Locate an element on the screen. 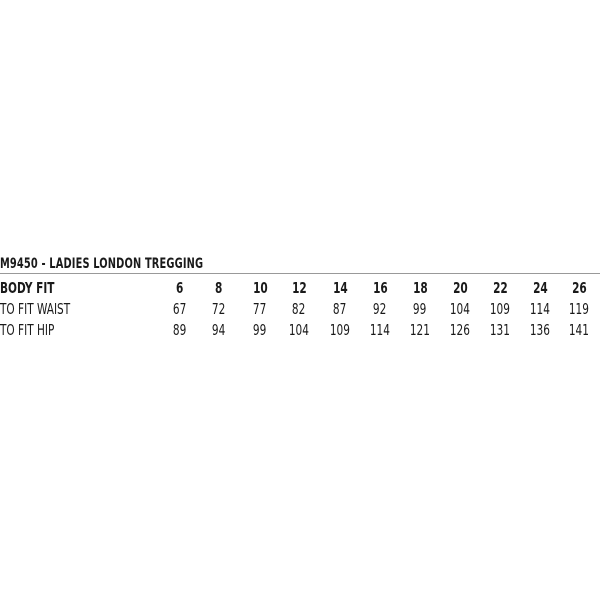 The width and height of the screenshot is (600, 600). table-cell: 87 is located at coordinates (340, 309).